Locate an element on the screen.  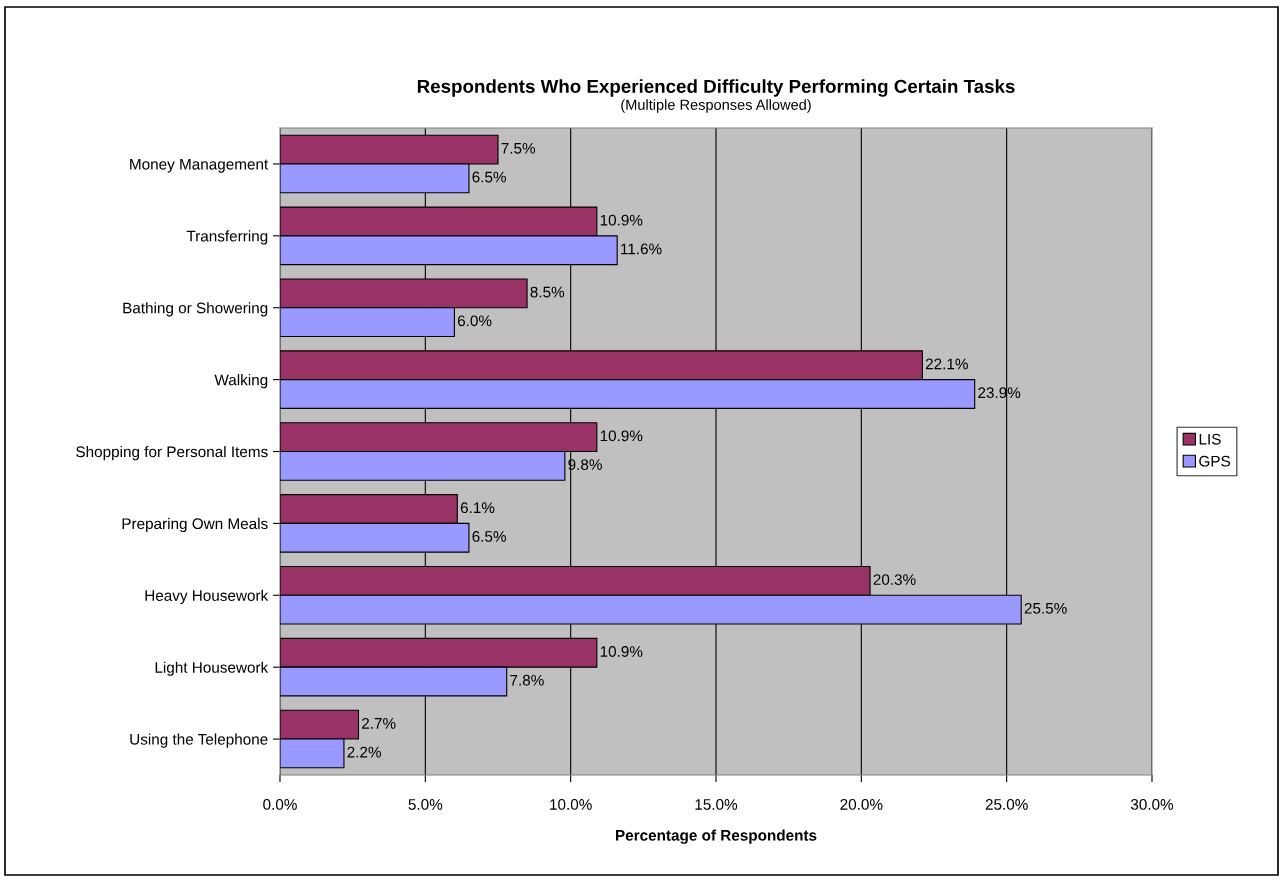
y-tick-label: Walking is located at coordinates (241, 381).